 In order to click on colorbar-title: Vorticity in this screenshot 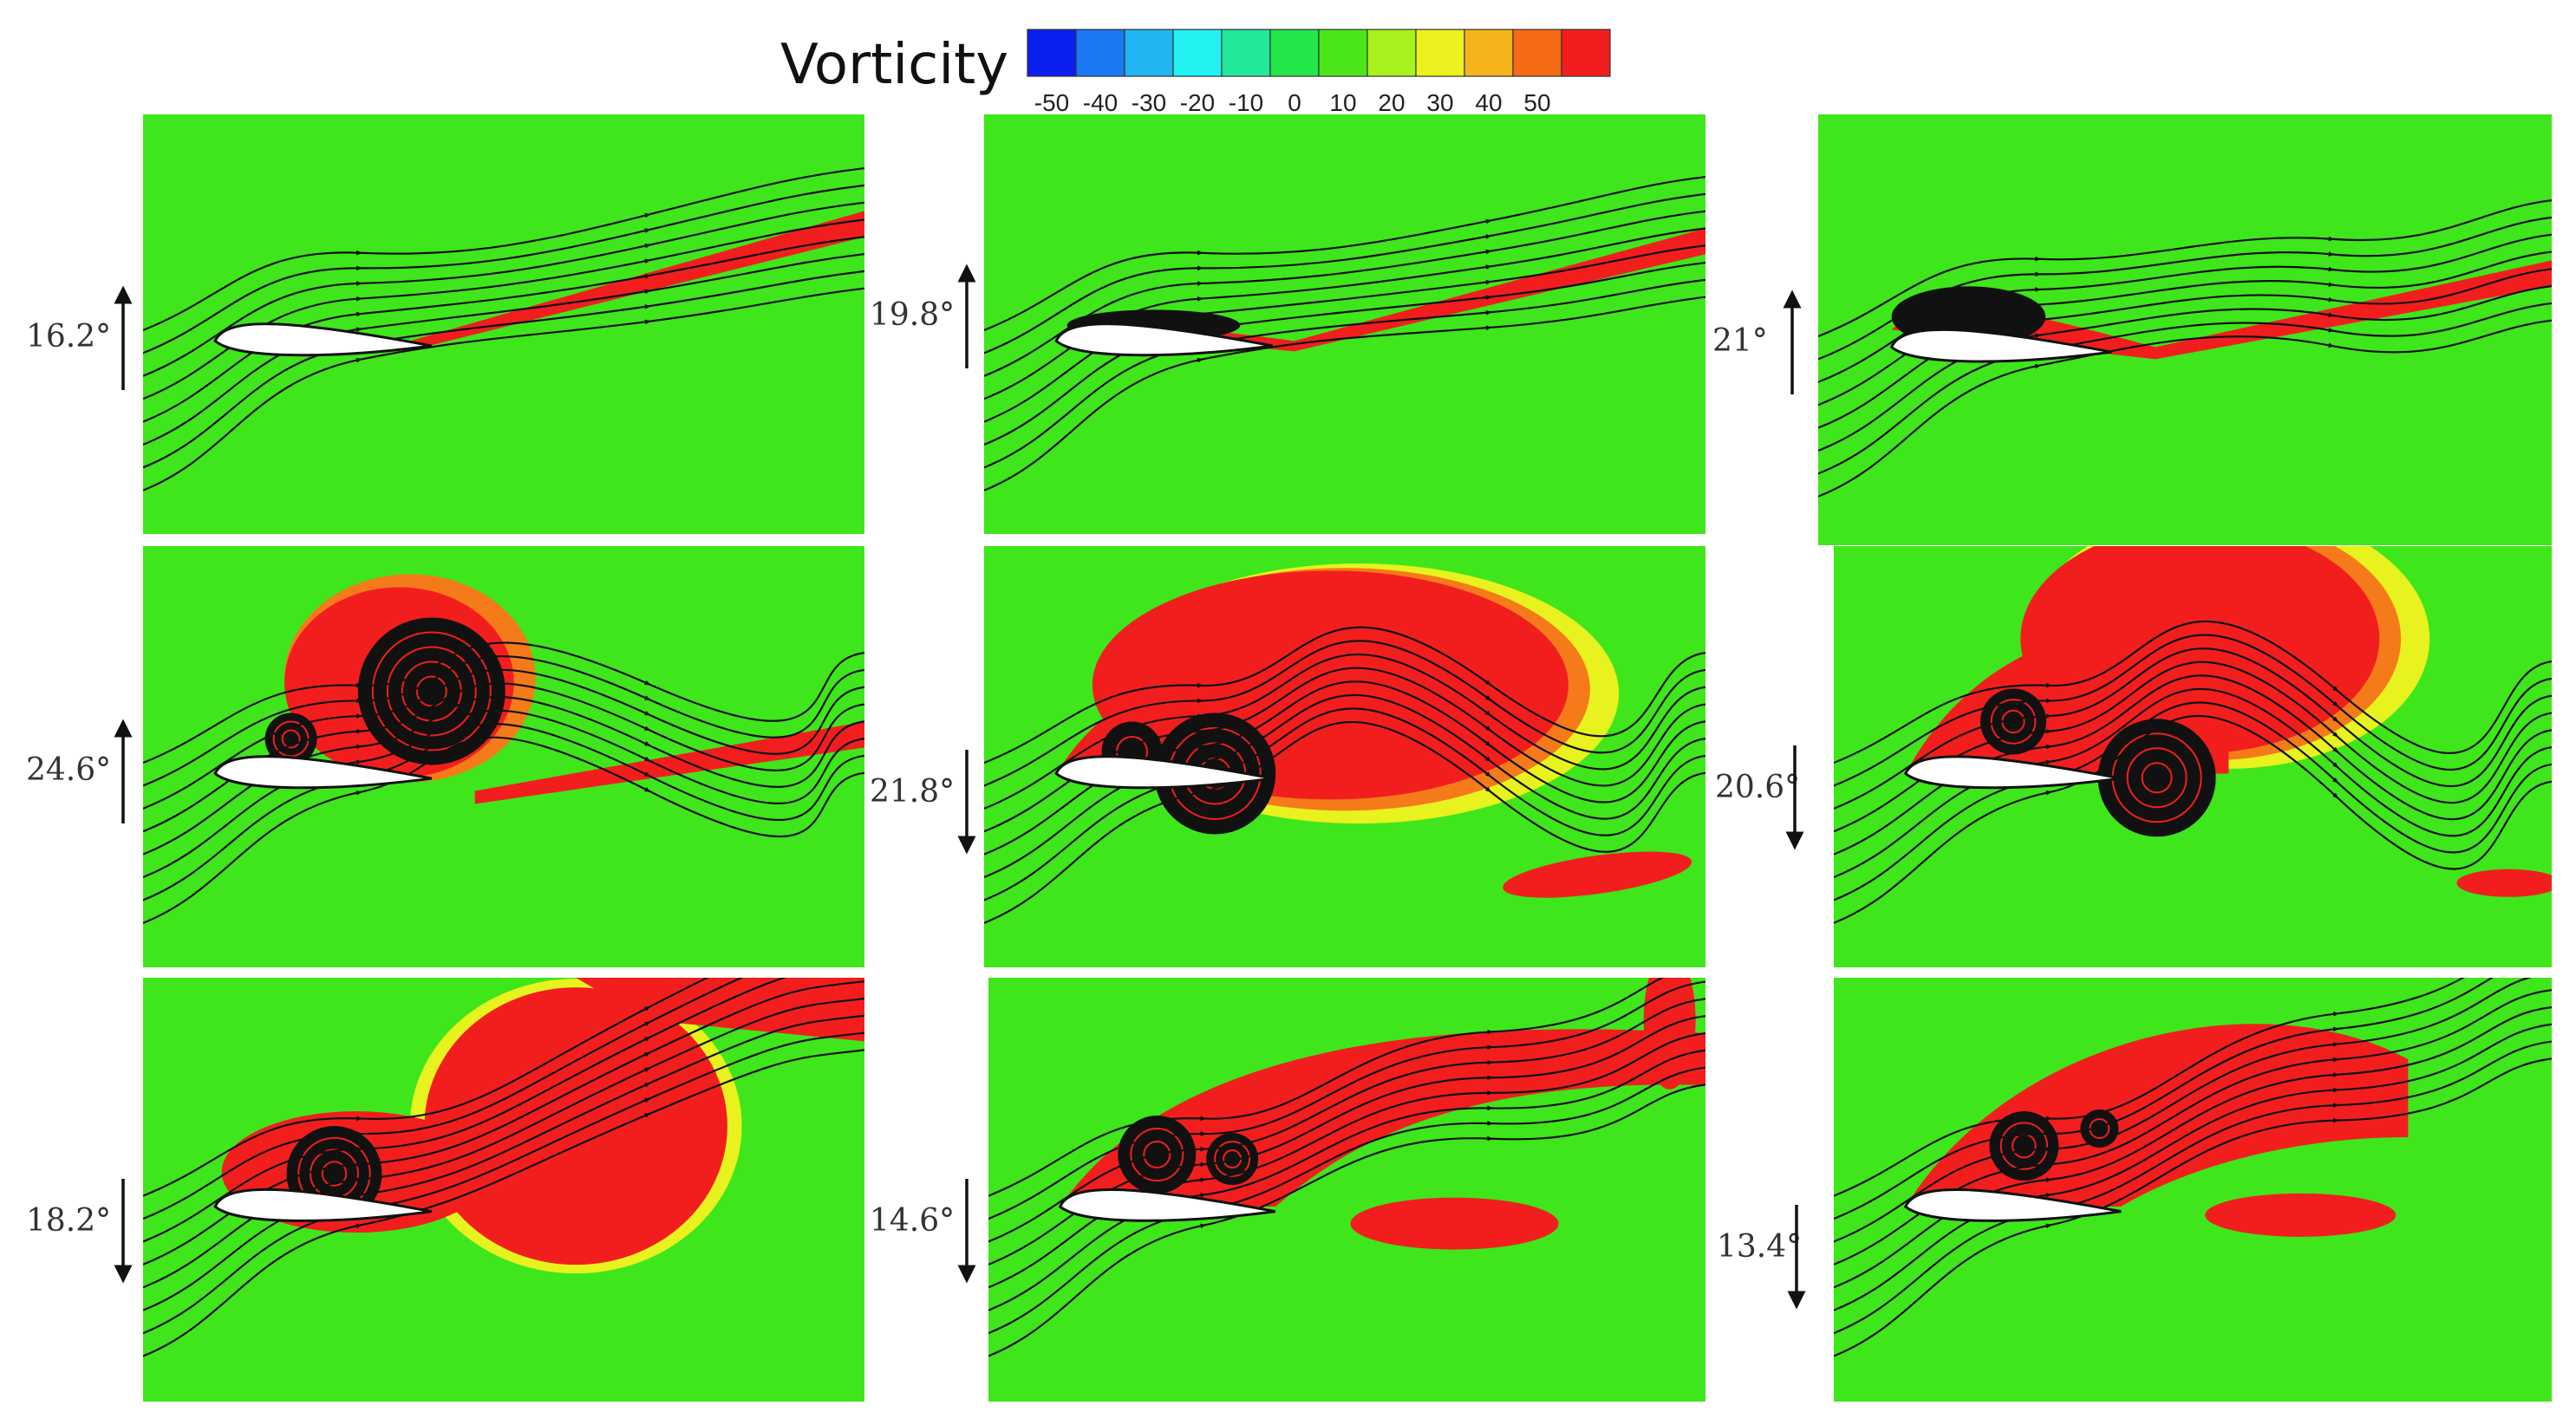, I will do `click(894, 65)`.